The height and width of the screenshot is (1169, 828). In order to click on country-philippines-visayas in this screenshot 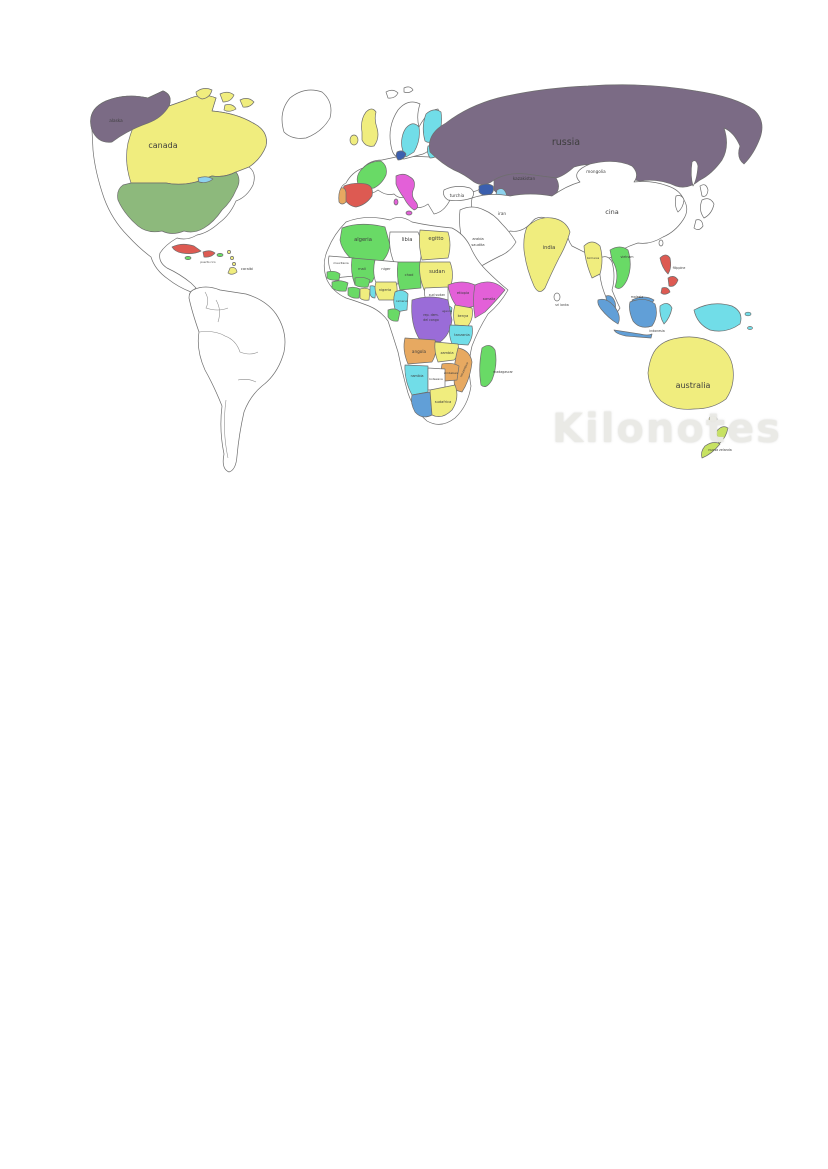, I will do `click(673, 281)`.